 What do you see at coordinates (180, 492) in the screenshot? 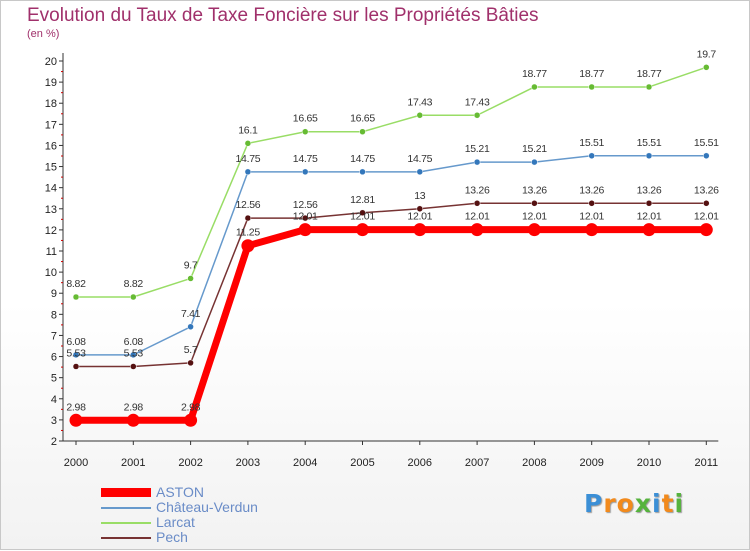
I see `legend-label-aston: ASTON` at bounding box center [180, 492].